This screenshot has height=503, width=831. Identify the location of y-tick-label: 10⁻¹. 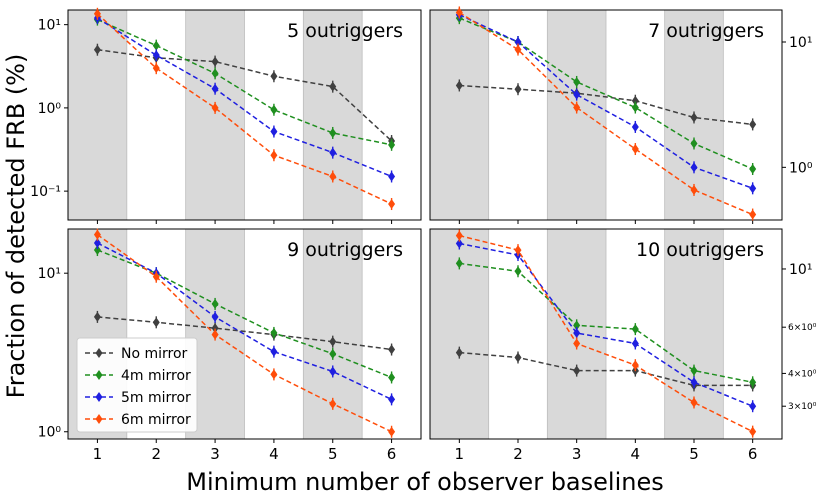
(45, 192).